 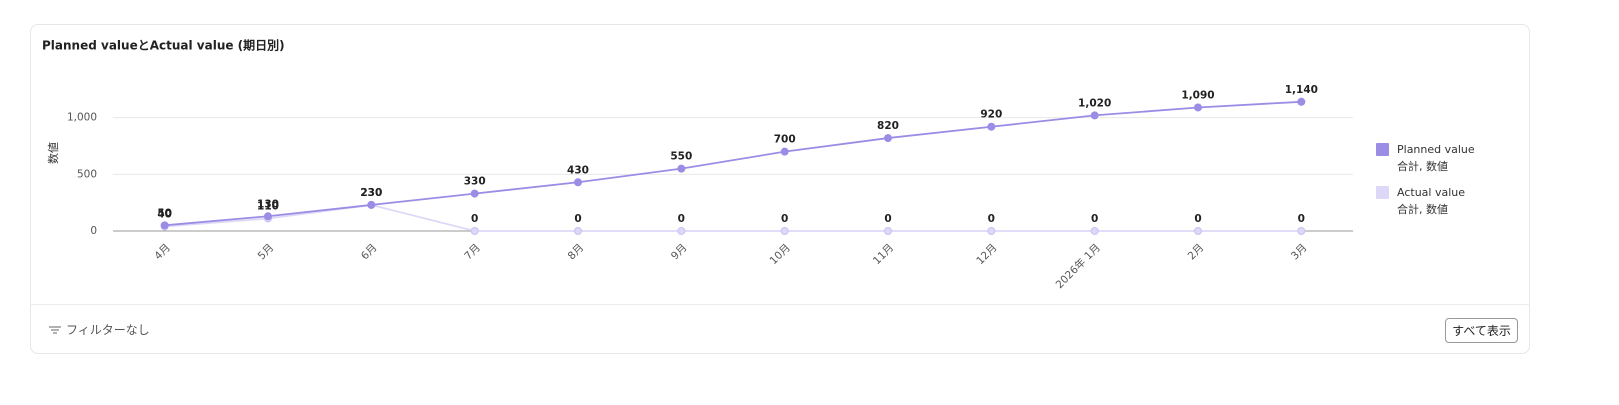 I want to click on data-label: 50, so click(x=164, y=213).